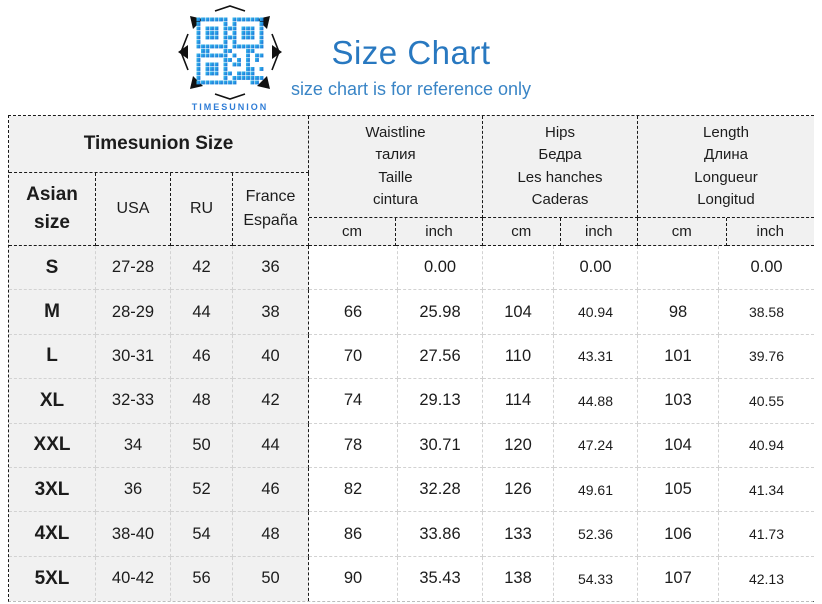 The width and height of the screenshot is (822, 604). Describe the element at coordinates (353, 490) in the screenshot. I see `cell-waist_cm: 82` at that location.